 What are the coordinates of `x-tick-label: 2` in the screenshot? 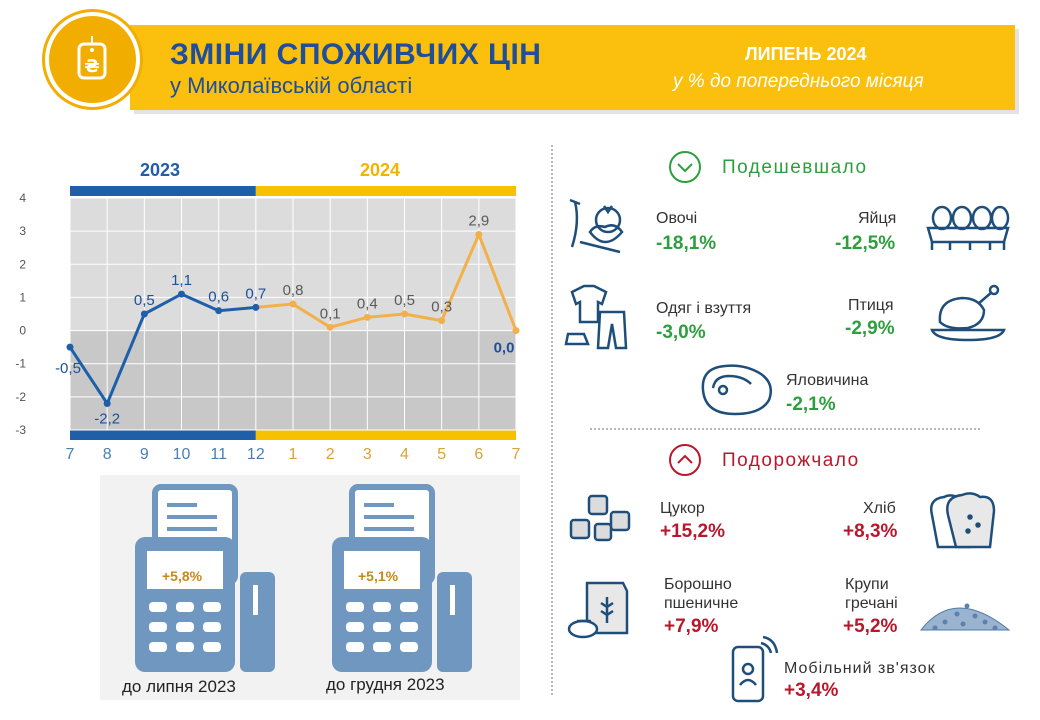 It's located at (330, 454).